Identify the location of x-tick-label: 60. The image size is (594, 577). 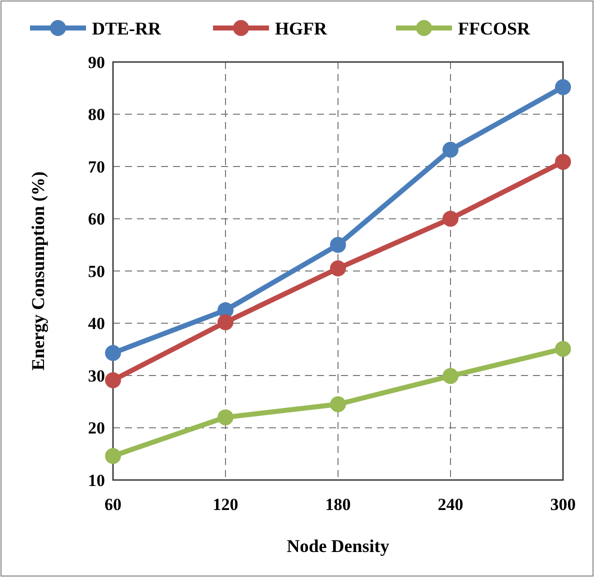
(113, 504).